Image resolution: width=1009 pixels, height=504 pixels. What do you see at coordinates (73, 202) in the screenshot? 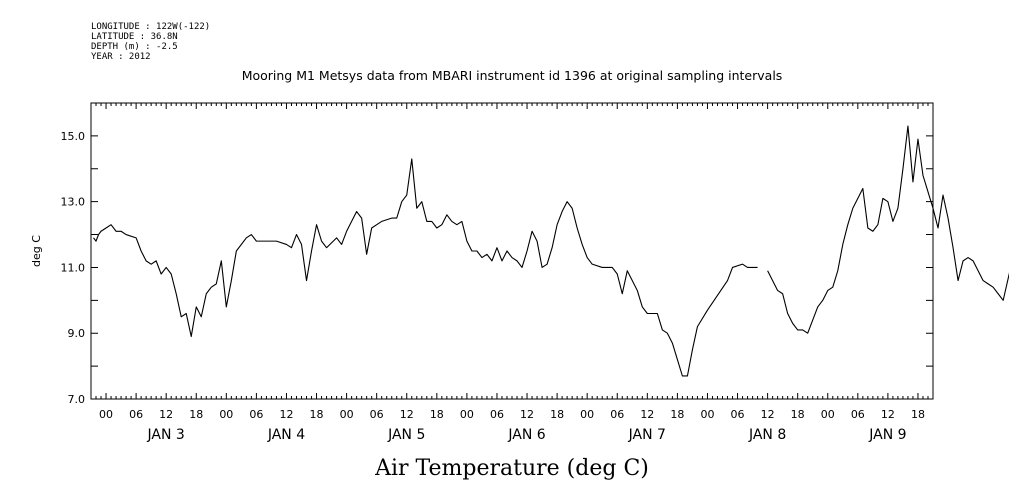
I see `y-tick-label: 13.0` at bounding box center [73, 202].